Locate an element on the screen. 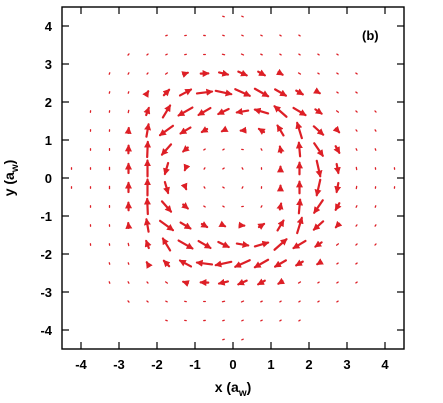  y-axis-label-main: y (a is located at coordinates (9, 184).